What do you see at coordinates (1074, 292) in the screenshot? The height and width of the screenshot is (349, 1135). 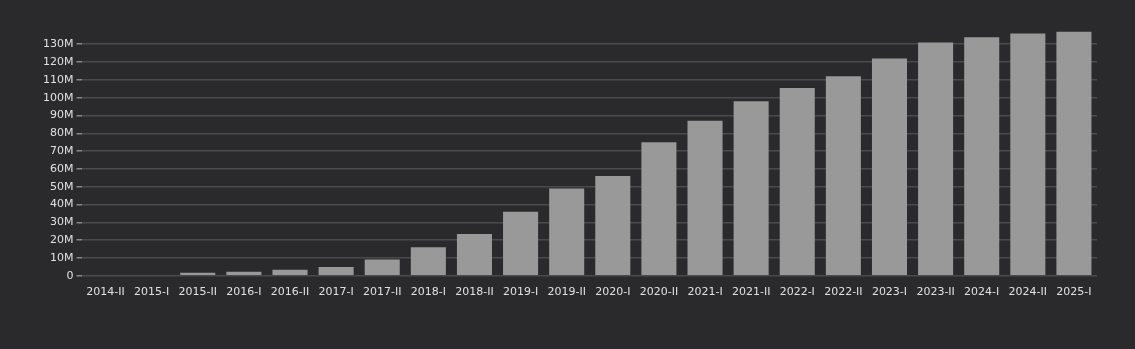 I see `x-tick-label: 2025-I` at bounding box center [1074, 292].